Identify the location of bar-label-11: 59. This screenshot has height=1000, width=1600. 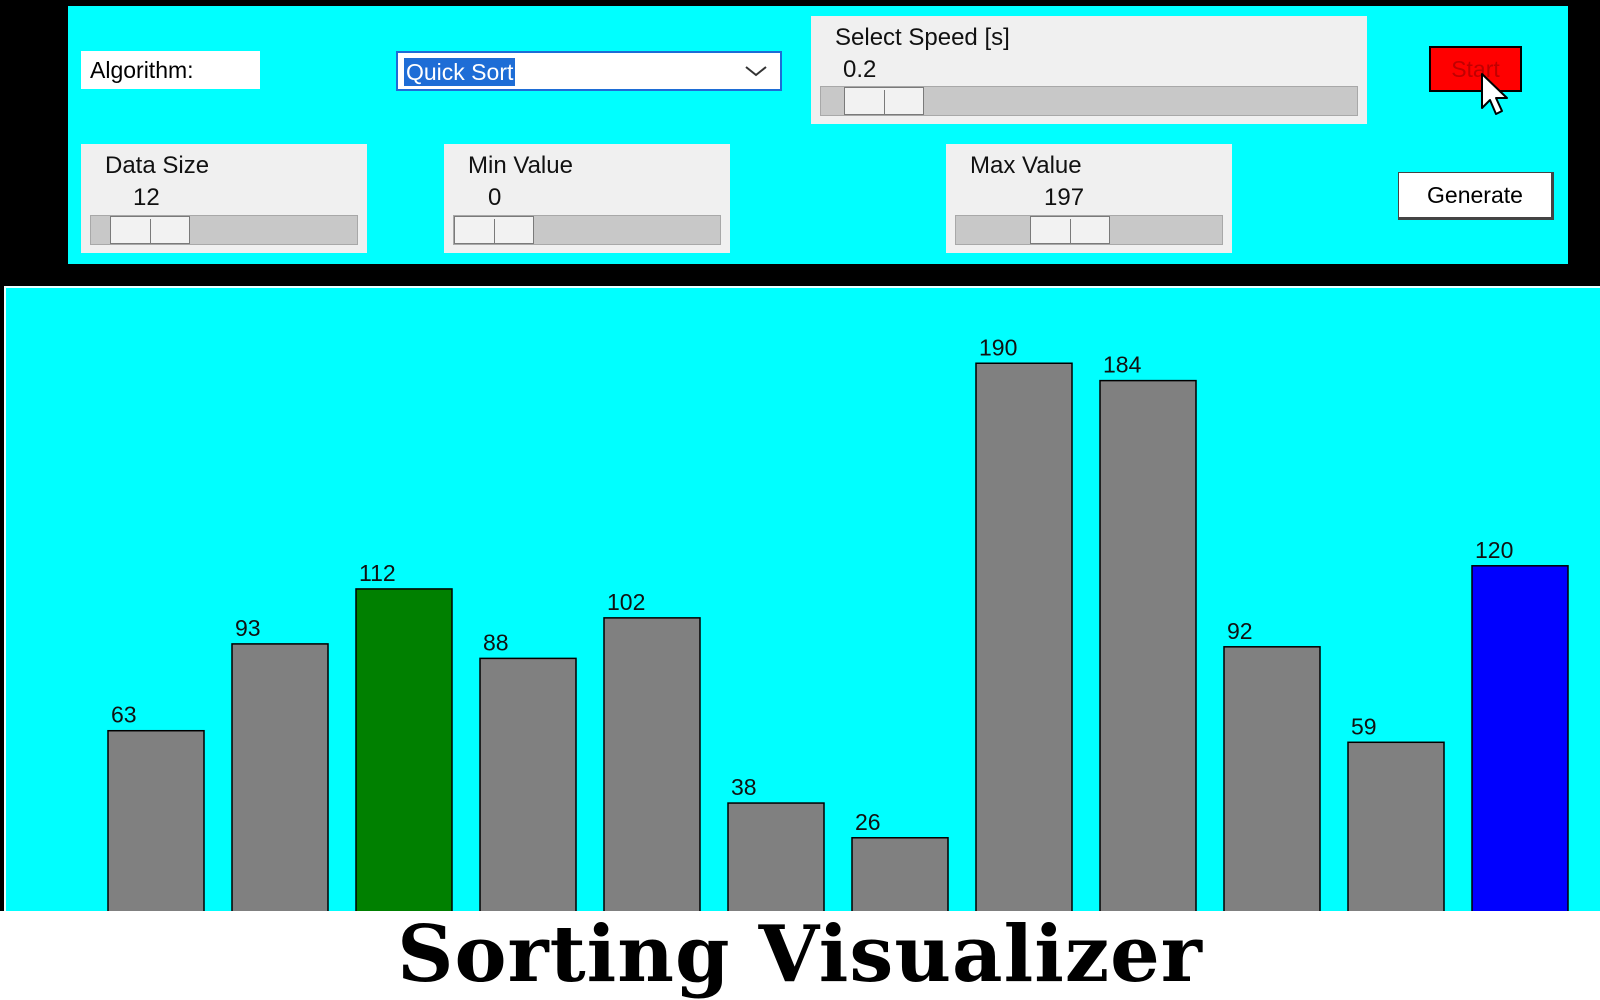
(1364, 726).